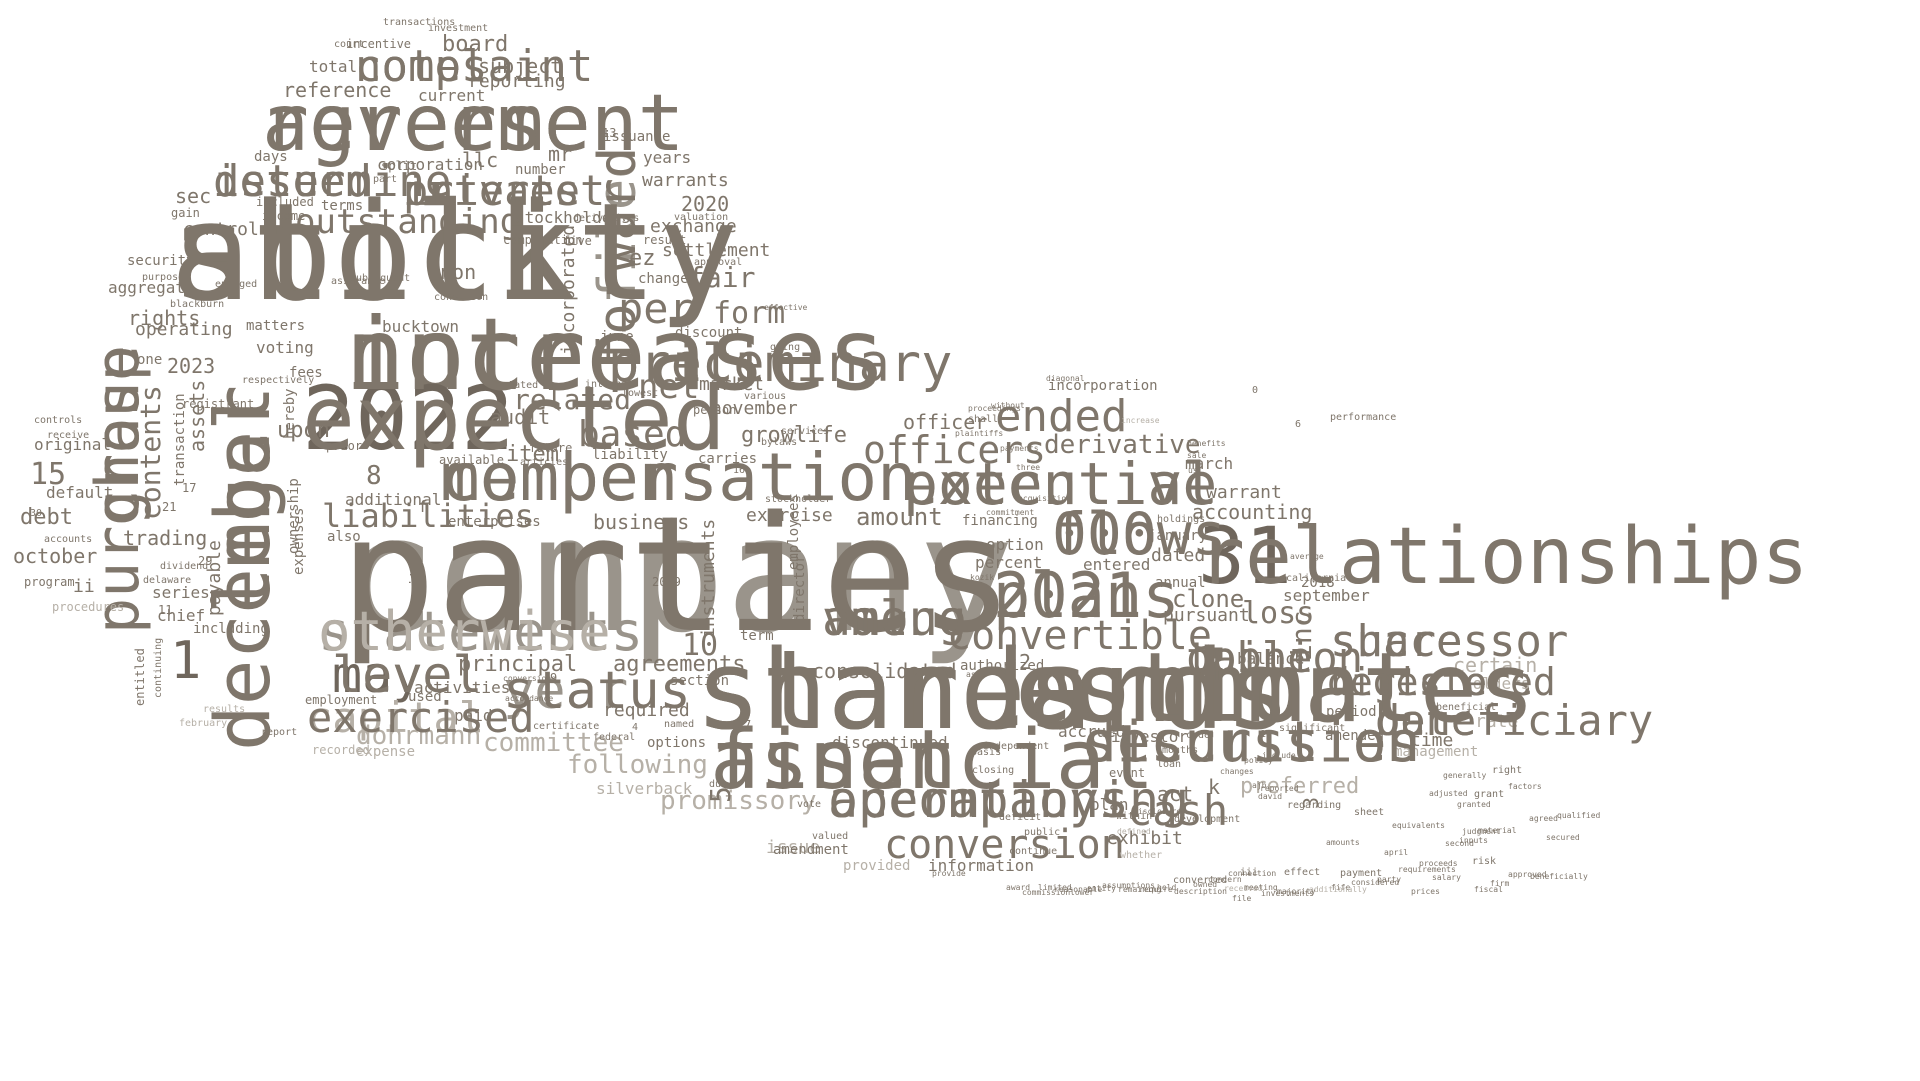 The height and width of the screenshot is (1081, 1920). I want to click on cloud-word: closing, so click(993, 770).